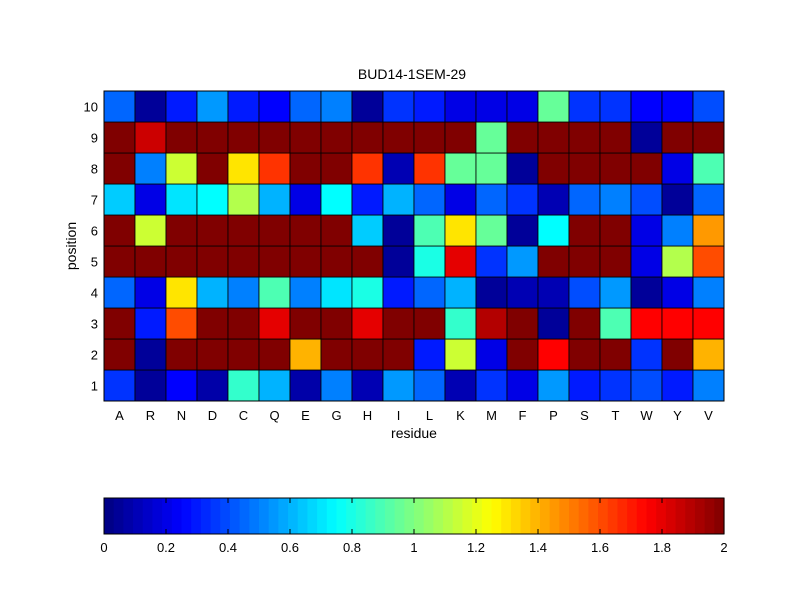  I want to click on x-tick-label: G, so click(336, 415).